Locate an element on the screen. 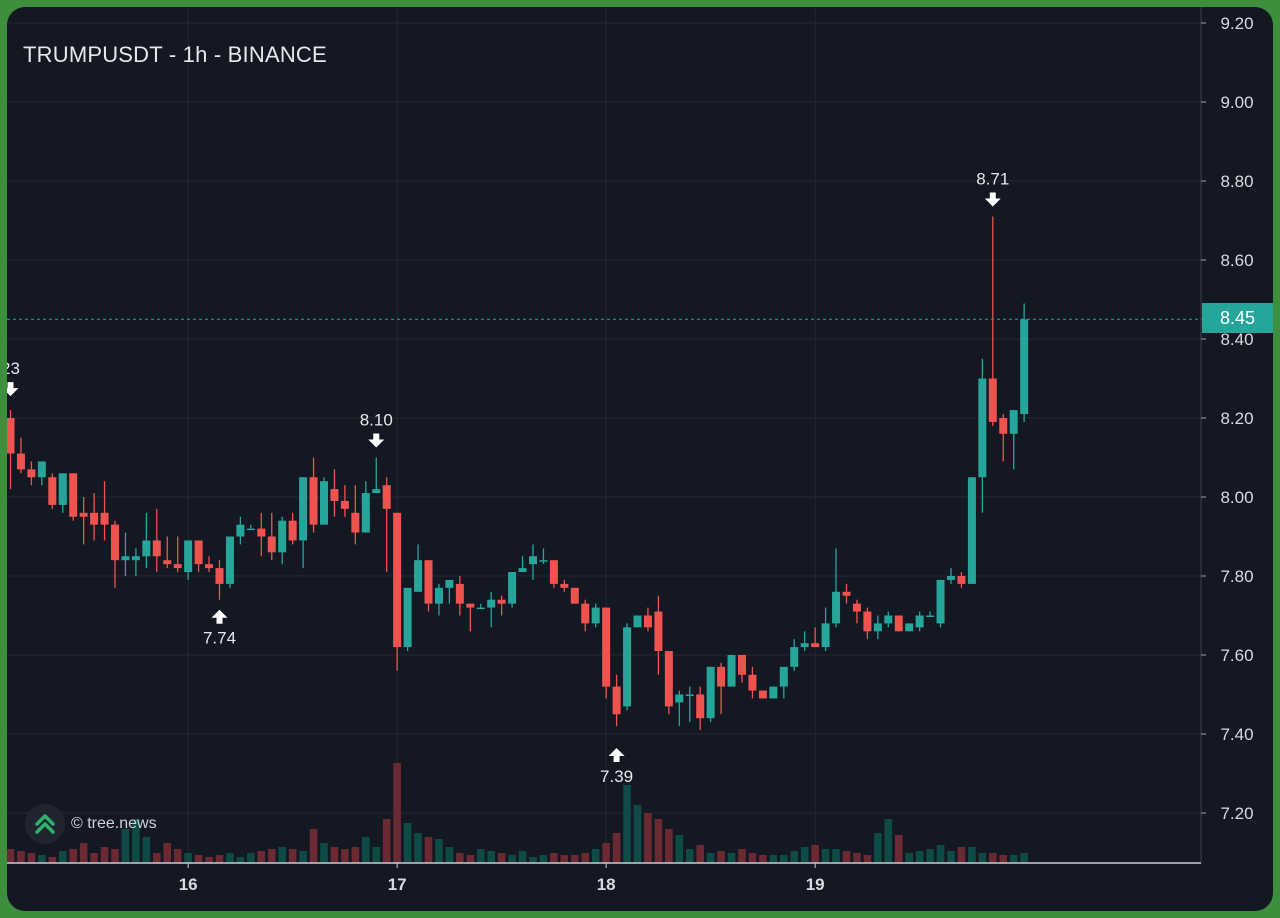 The image size is (1280, 918). time-tick-label: 18 is located at coordinates (606, 884).